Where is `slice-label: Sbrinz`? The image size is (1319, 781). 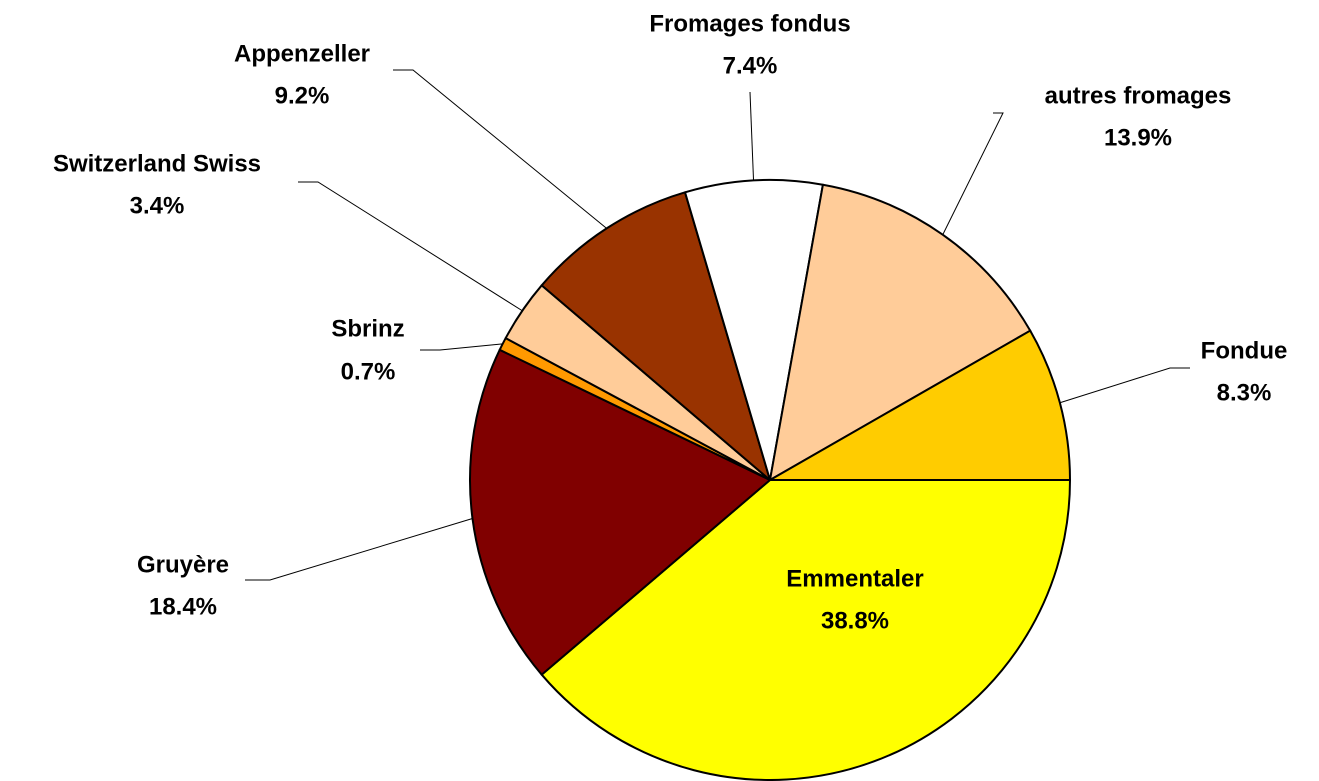 slice-label: Sbrinz is located at coordinates (367, 328).